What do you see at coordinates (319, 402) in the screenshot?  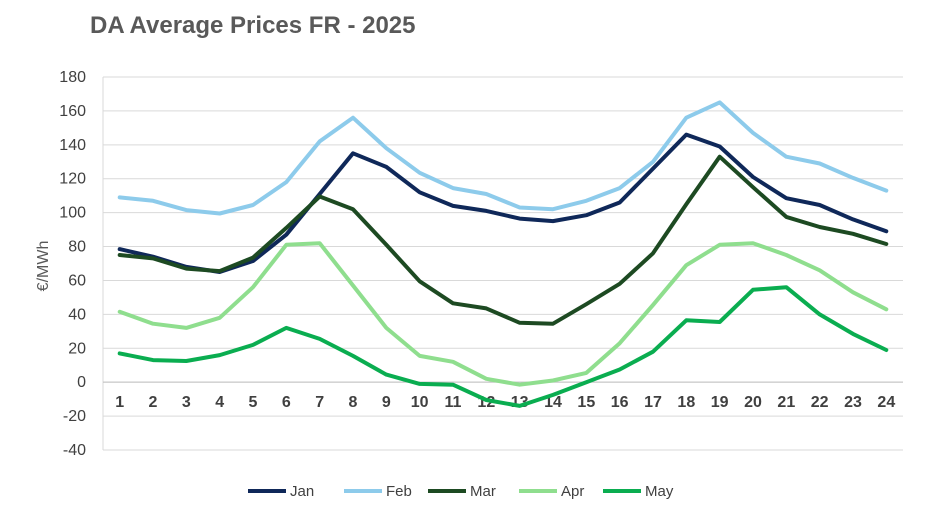 I see `x-tick-label: 7` at bounding box center [319, 402].